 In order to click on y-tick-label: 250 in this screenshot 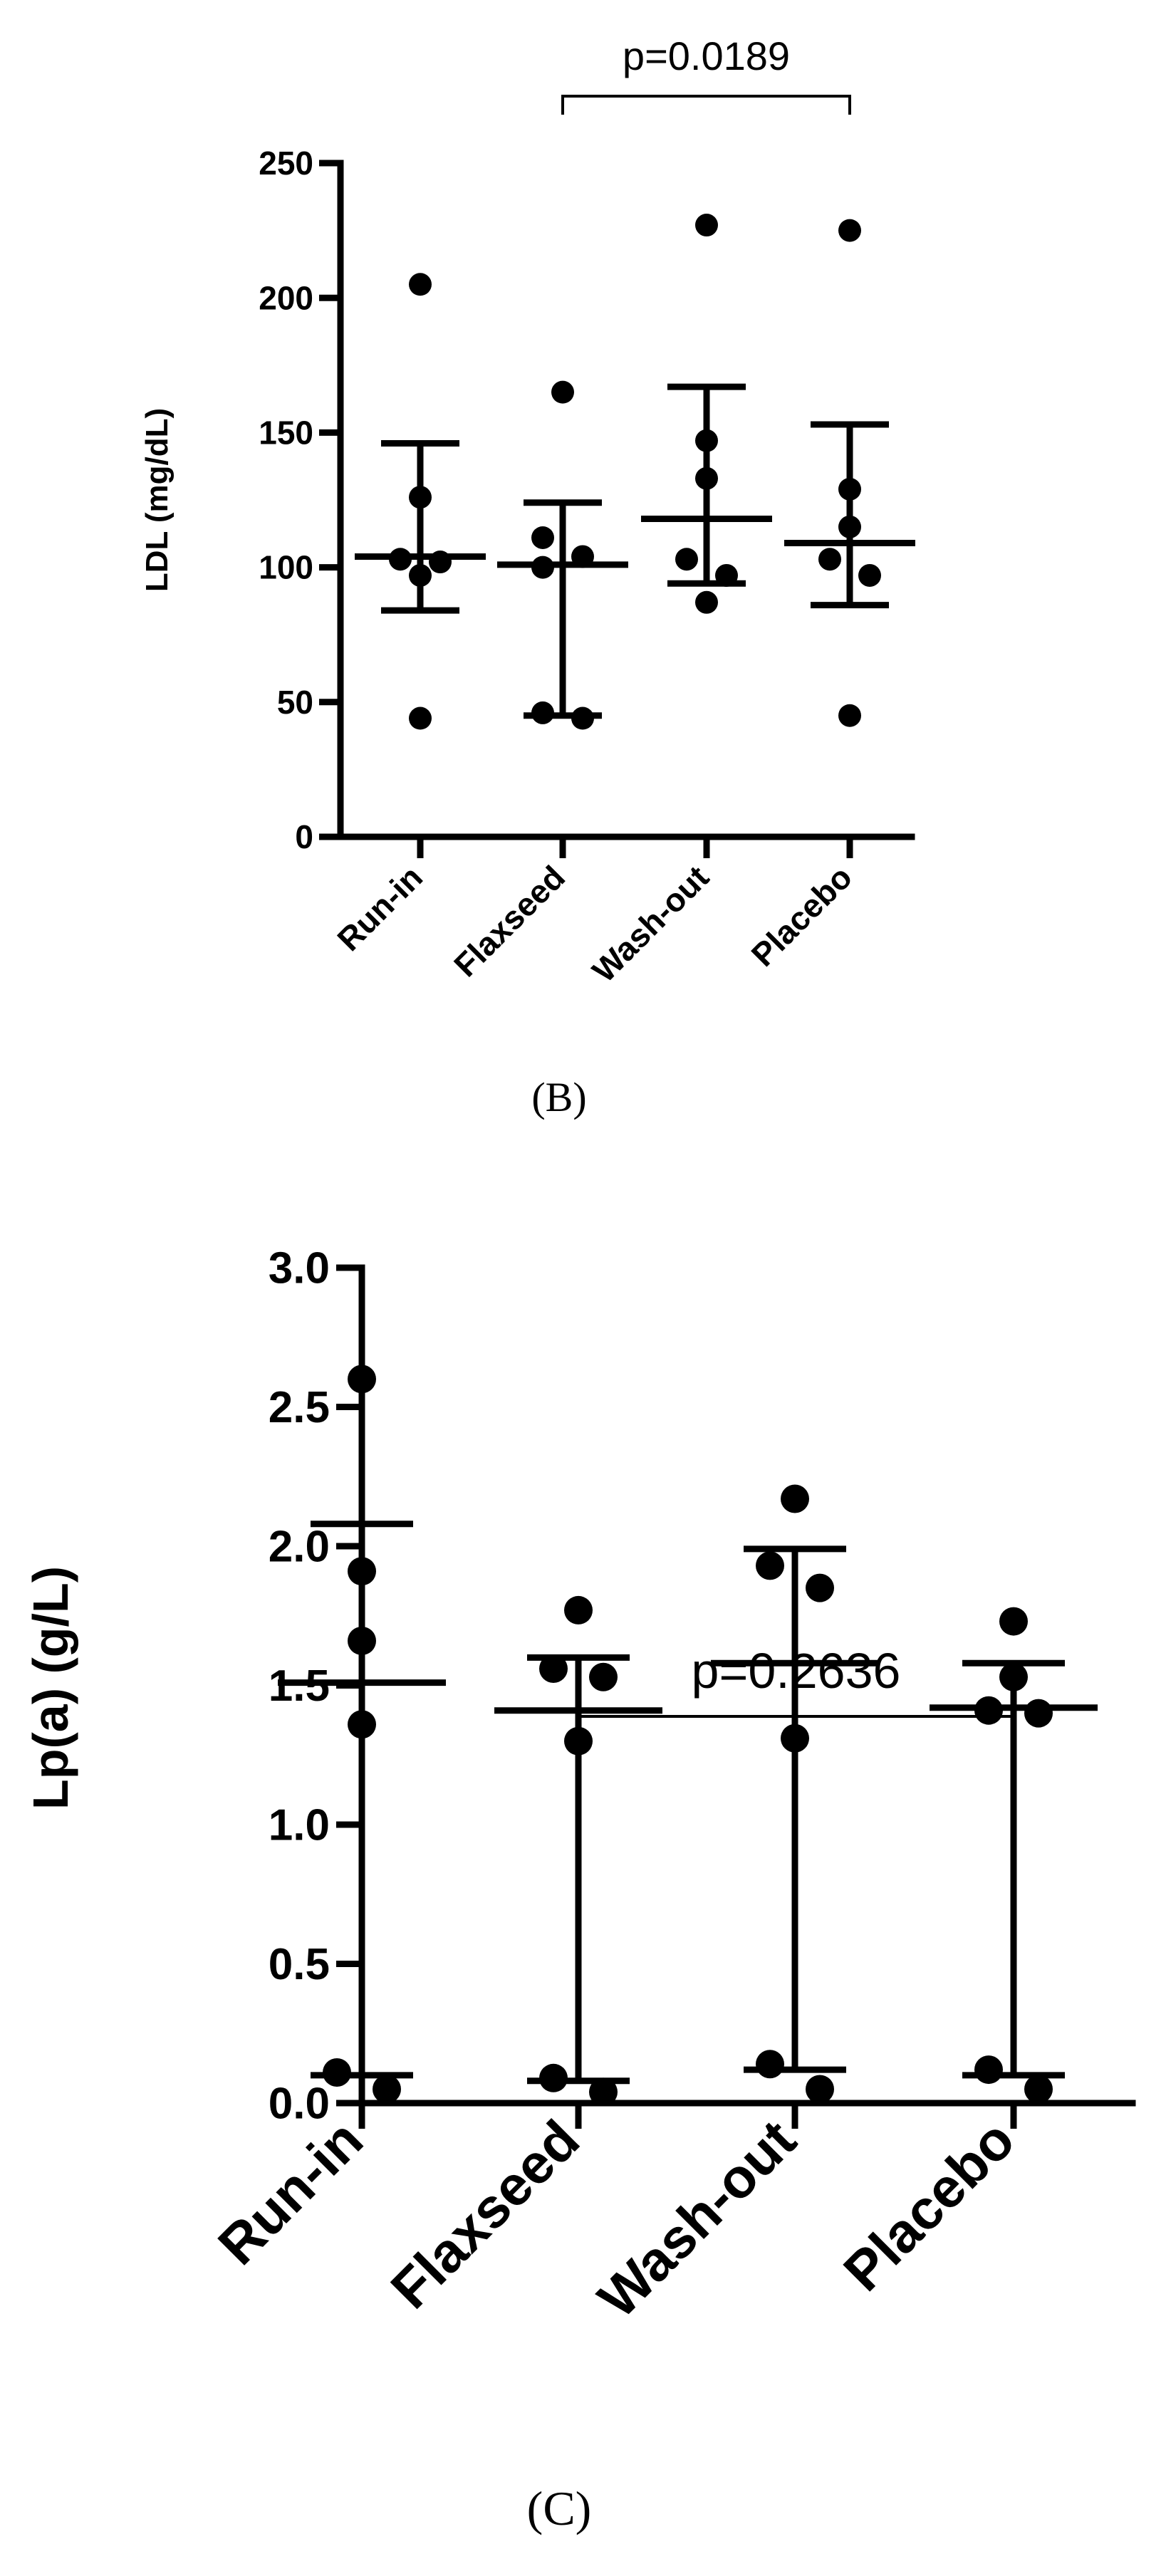, I will do `click(286, 163)`.